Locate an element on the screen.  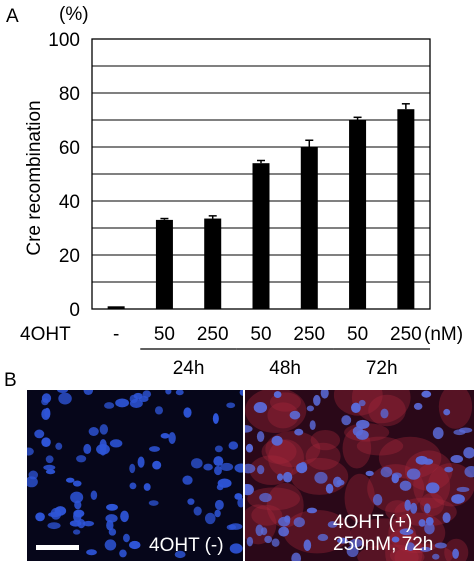
micrograph-4oht-positive: 4OHT (+) 250nM, 72h is located at coordinates (359, 475).